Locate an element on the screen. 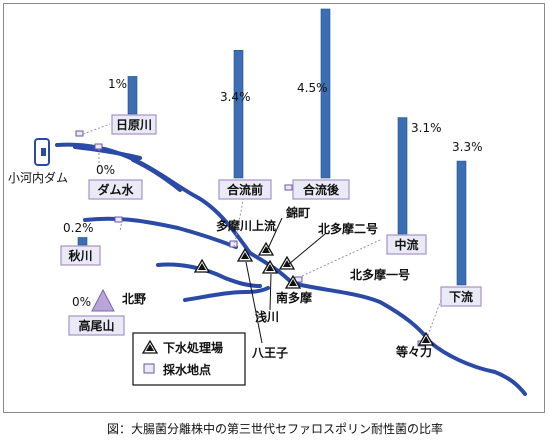  site-label-takao: 高尾山 is located at coordinates (96, 325).